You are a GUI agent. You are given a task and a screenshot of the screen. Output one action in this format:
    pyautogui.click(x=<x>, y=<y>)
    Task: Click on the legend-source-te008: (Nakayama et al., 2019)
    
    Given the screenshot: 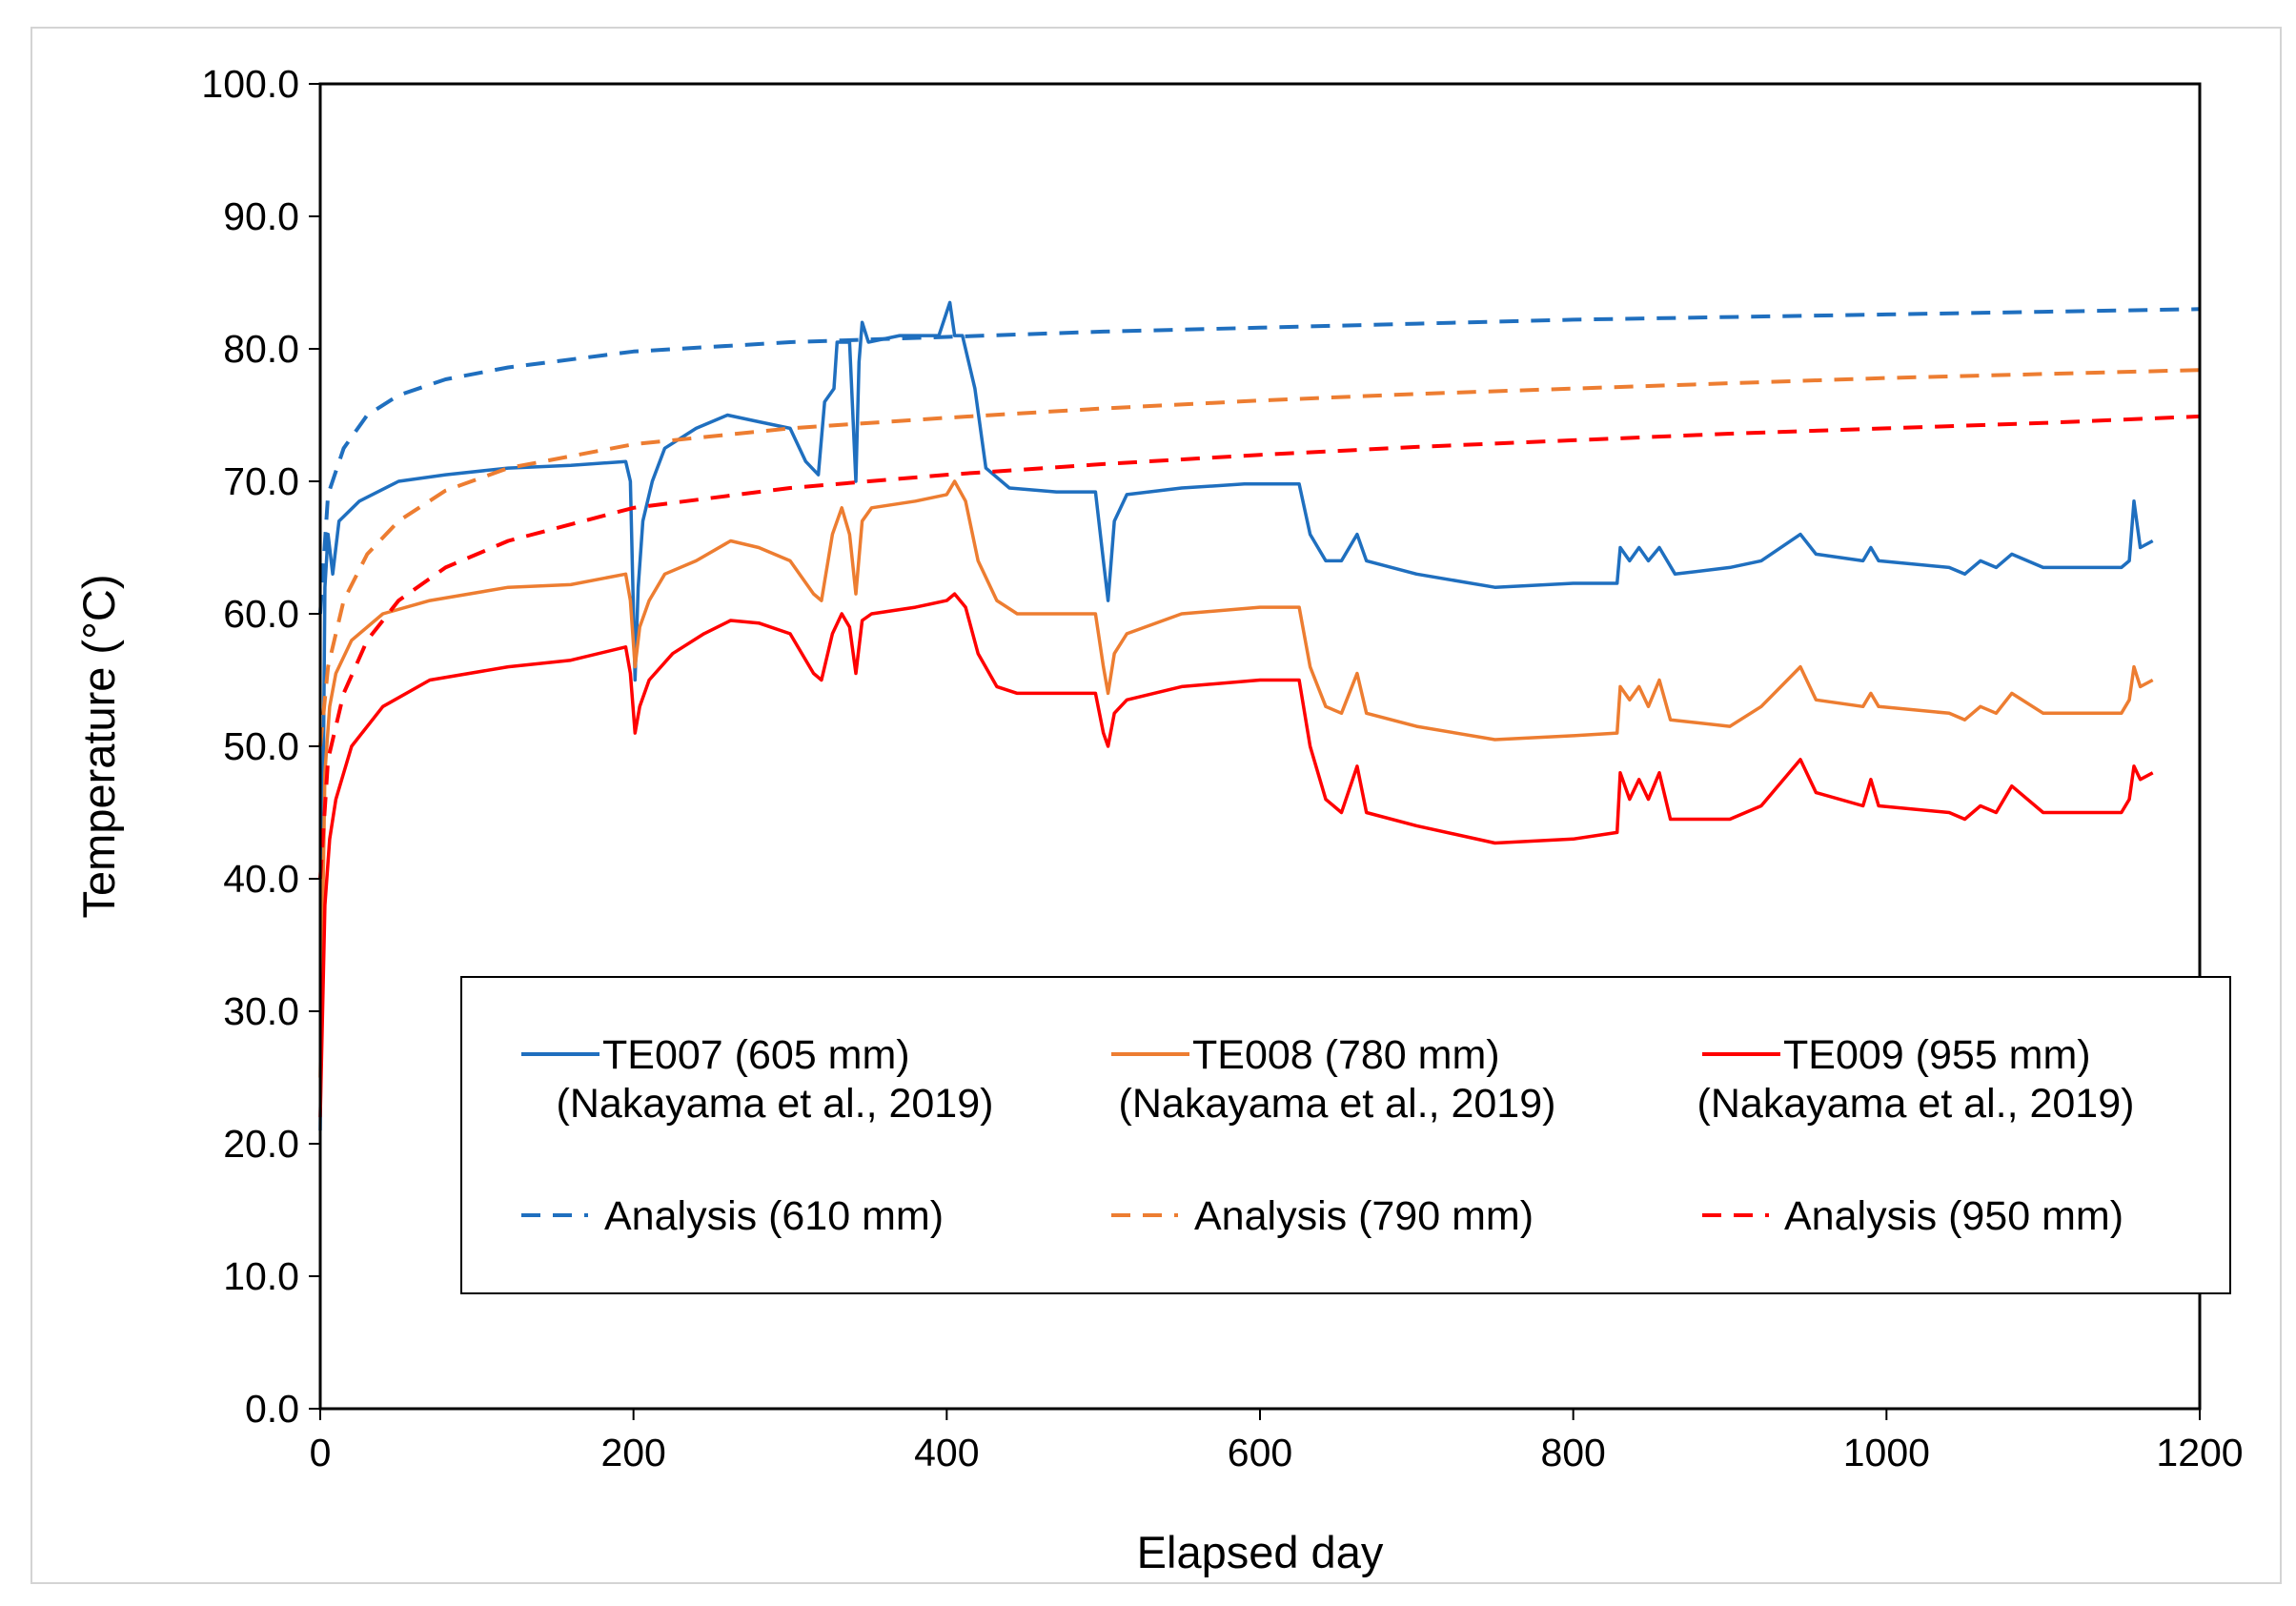 What is the action you would take?
    pyautogui.click(x=1337, y=1104)
    